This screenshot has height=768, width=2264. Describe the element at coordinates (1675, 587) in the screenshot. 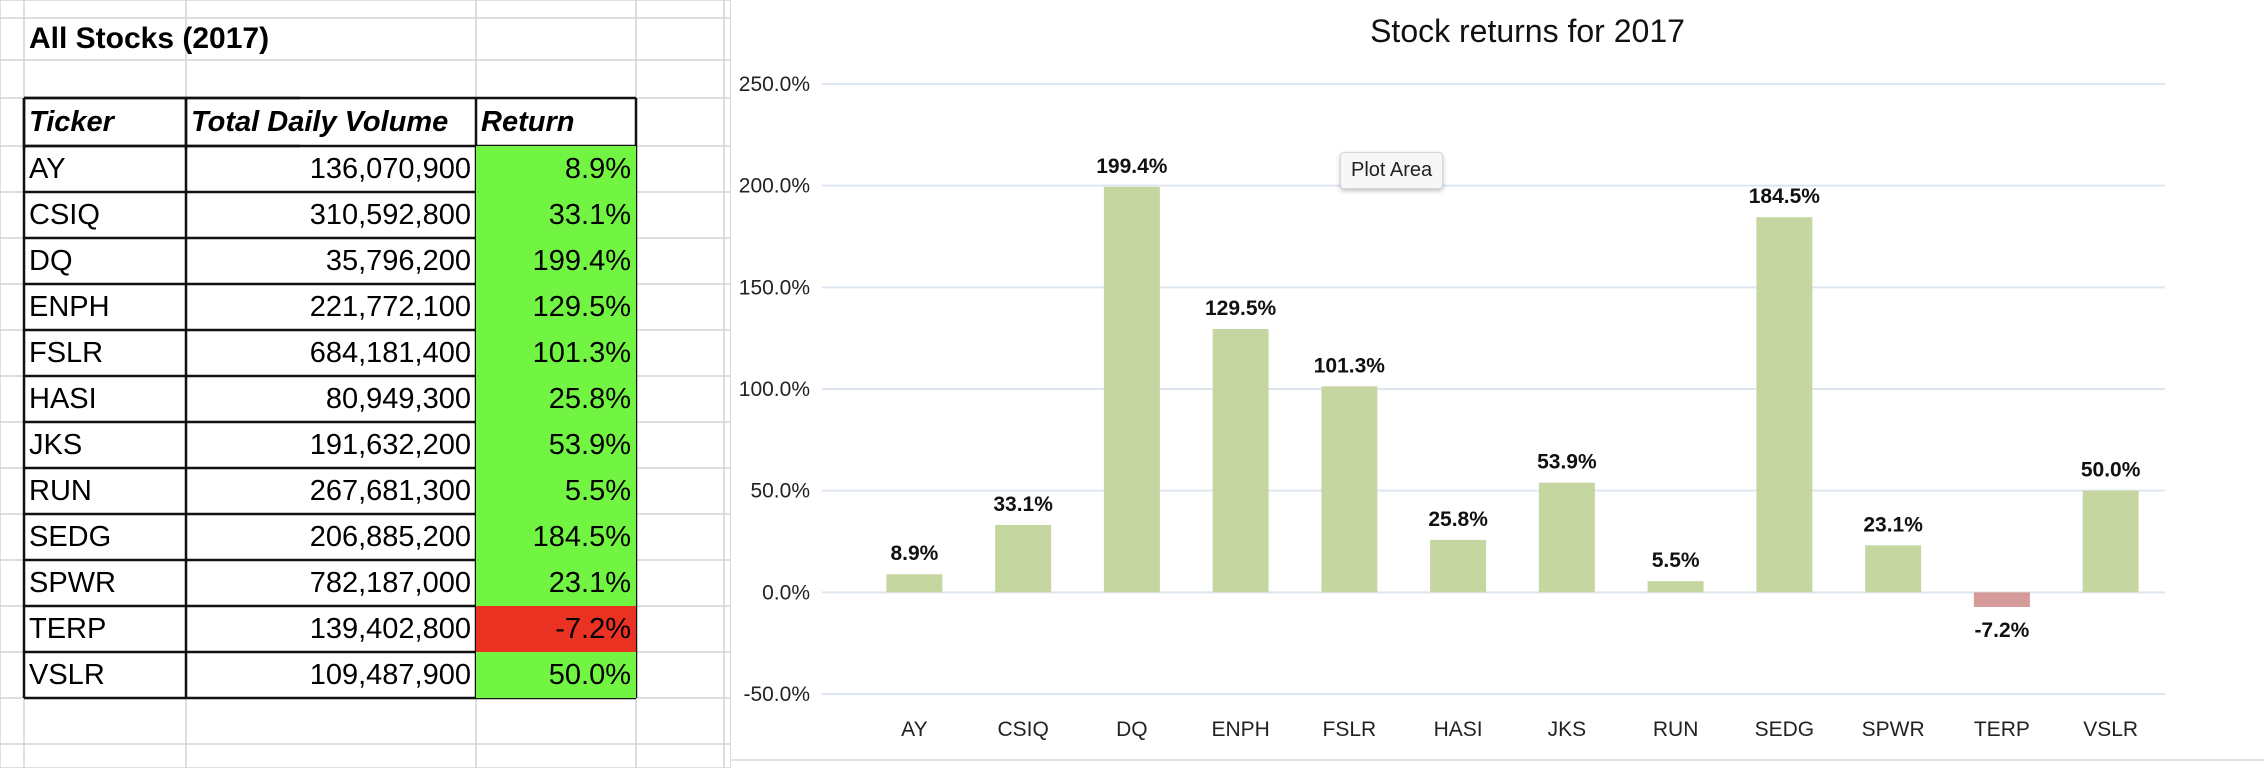

I see `bar-run` at that location.